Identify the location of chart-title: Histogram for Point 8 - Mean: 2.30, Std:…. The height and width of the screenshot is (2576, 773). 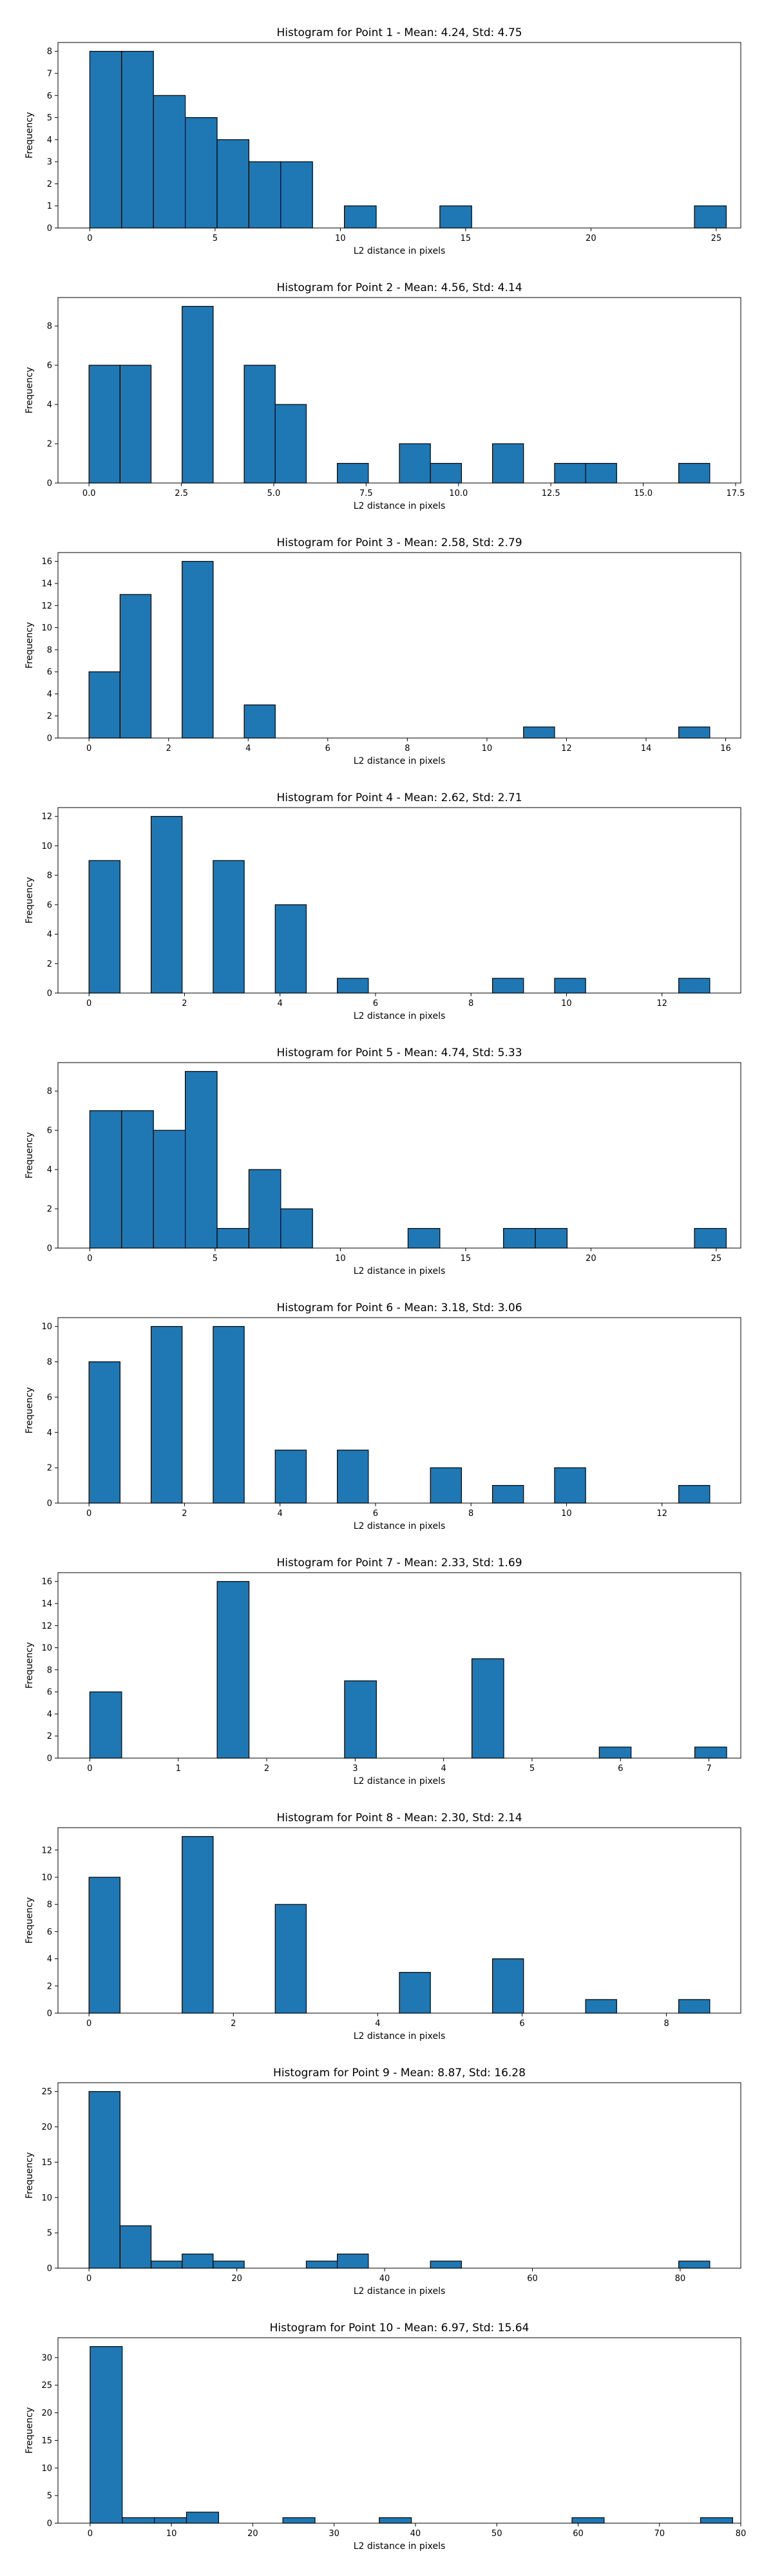
(399, 1818).